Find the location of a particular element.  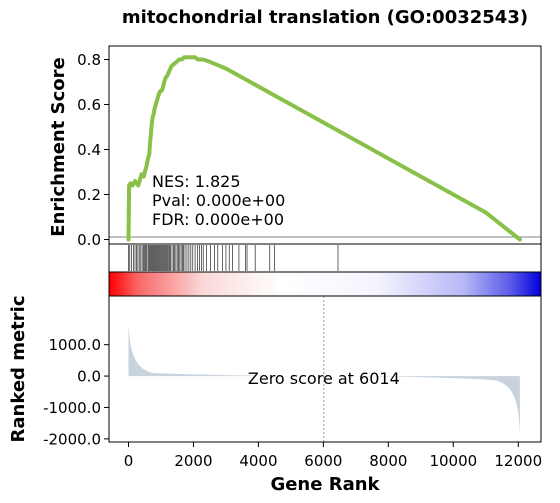

x-axis-tick-label: 2000 is located at coordinates (193, 461).